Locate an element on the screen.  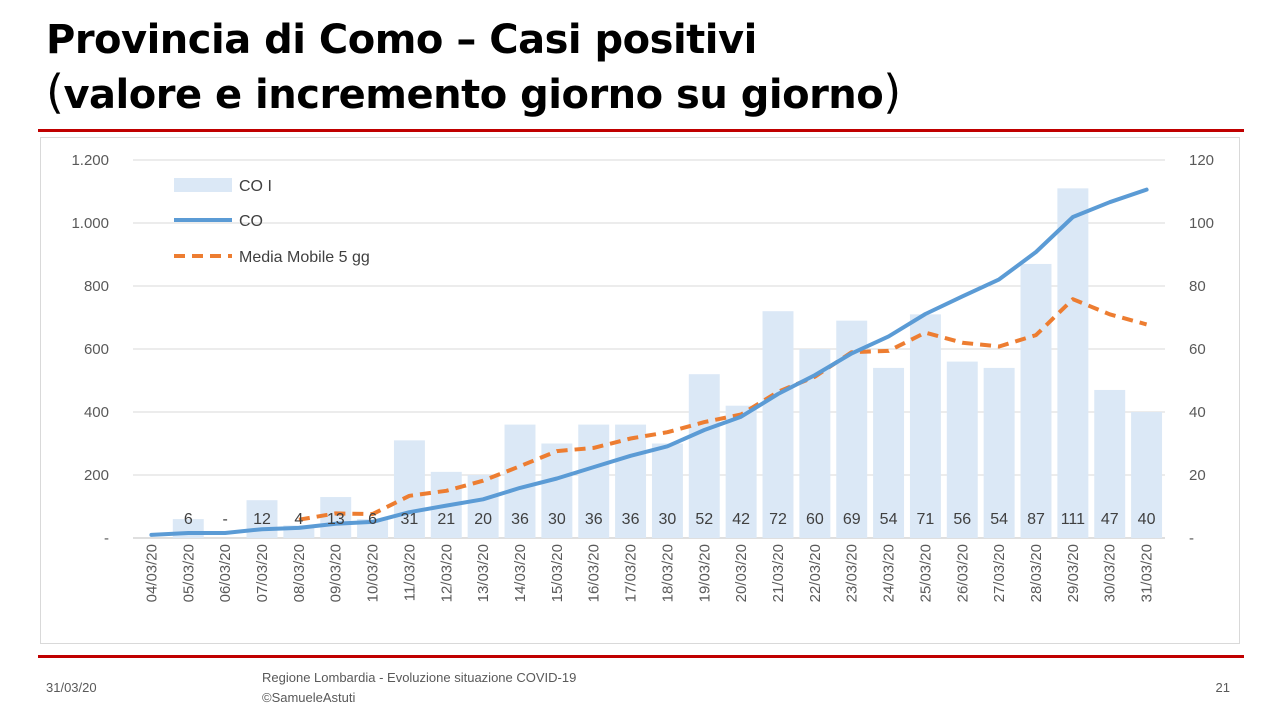
bar-data-label: 71 is located at coordinates (926, 519).